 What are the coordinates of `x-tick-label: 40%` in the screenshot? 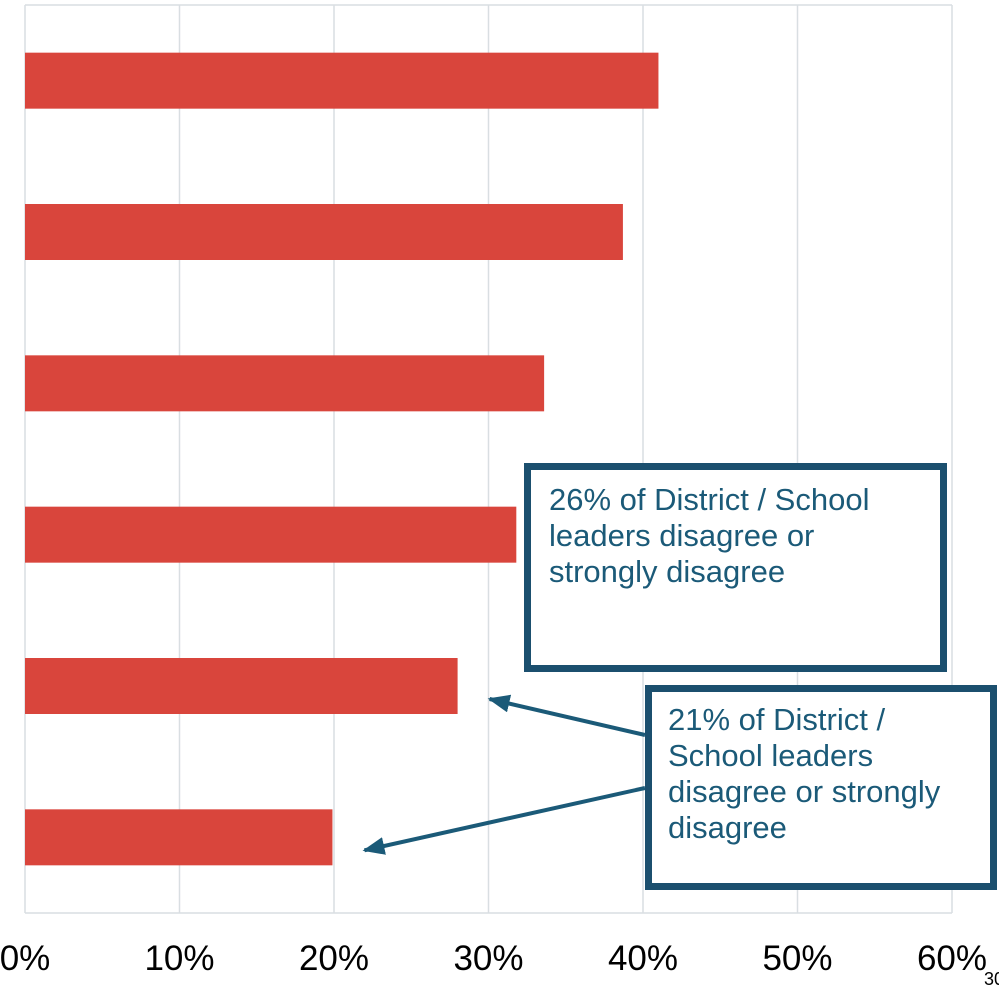 It's located at (643, 958).